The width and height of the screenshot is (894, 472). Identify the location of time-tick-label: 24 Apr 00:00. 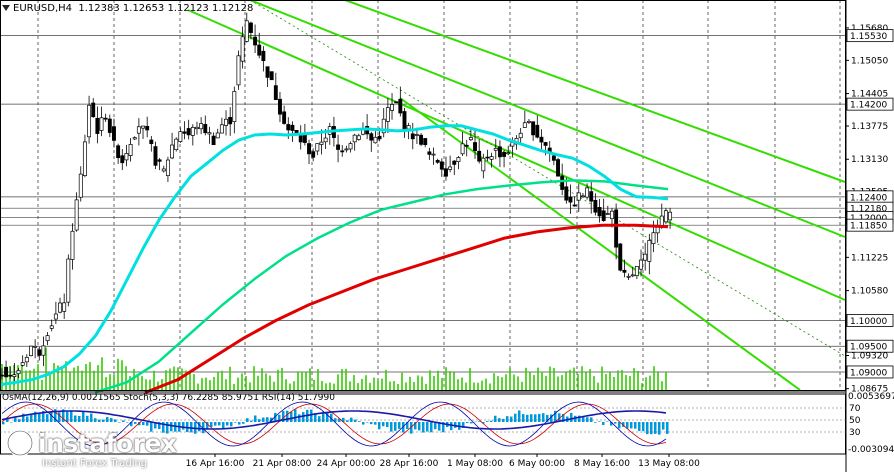
(346, 464).